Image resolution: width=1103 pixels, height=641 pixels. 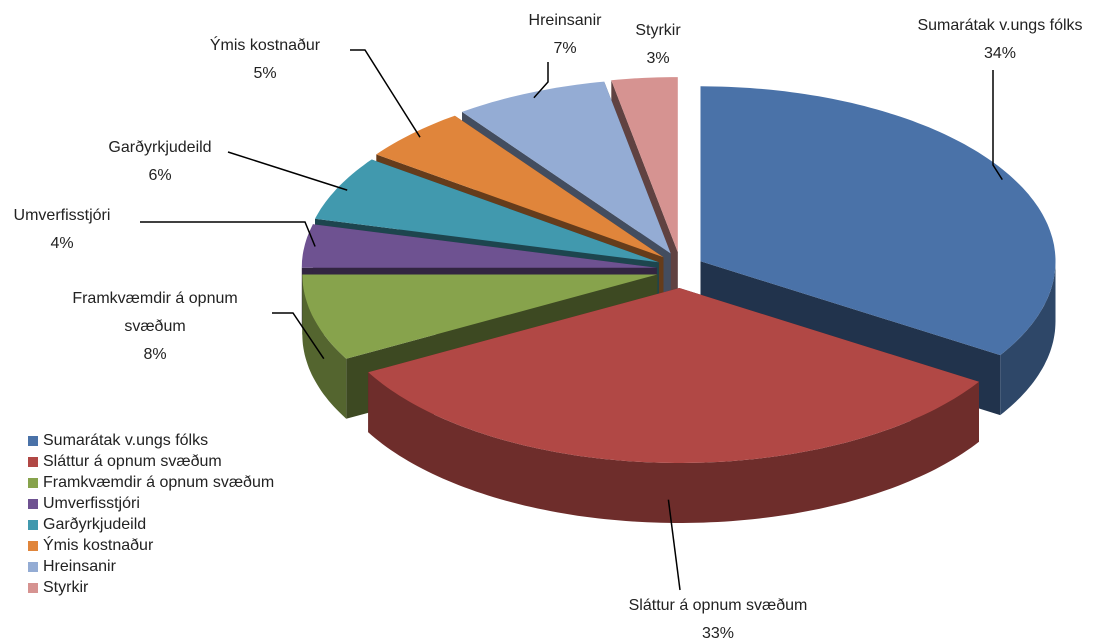 I want to click on data-label: Ýmis kostnaður 5%, so click(x=265, y=60).